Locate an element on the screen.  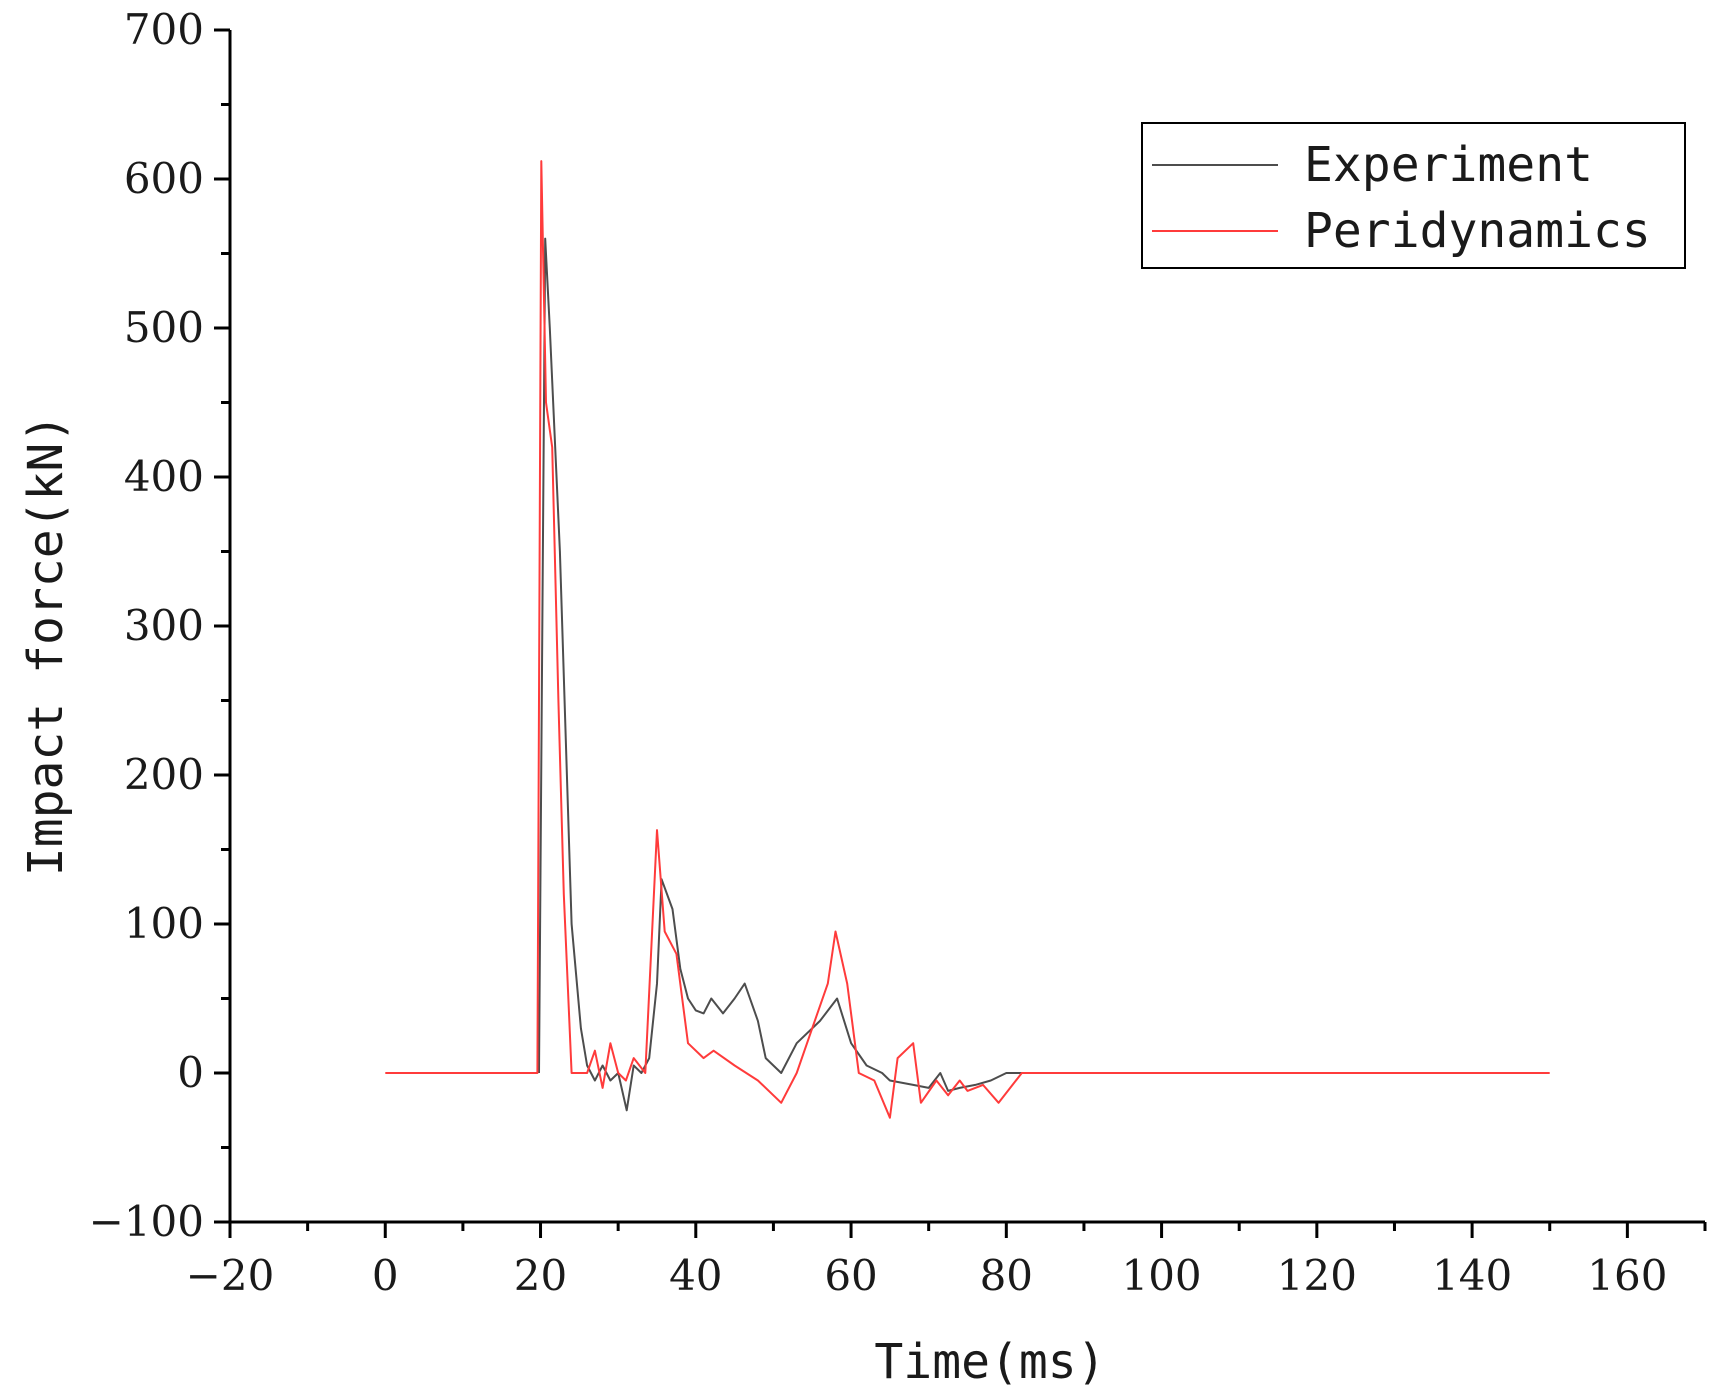
y-tick-label: 200 is located at coordinates (164, 774).